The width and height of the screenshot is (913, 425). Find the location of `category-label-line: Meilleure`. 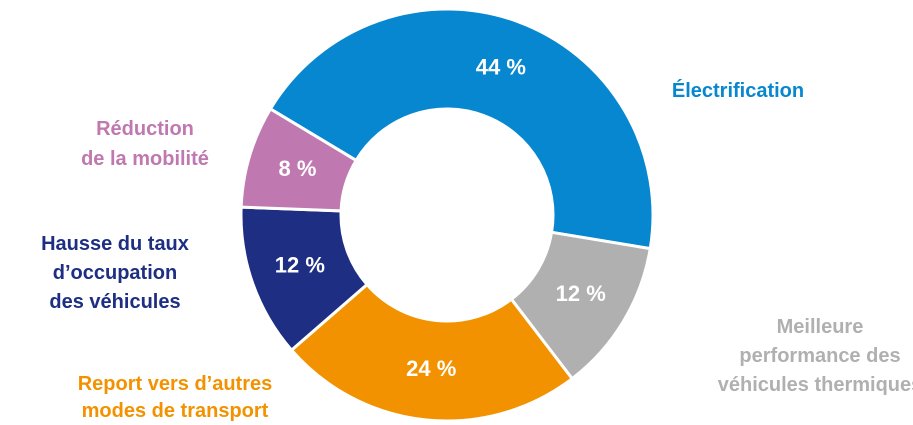

category-label-line: Meilleure is located at coordinates (820, 327).